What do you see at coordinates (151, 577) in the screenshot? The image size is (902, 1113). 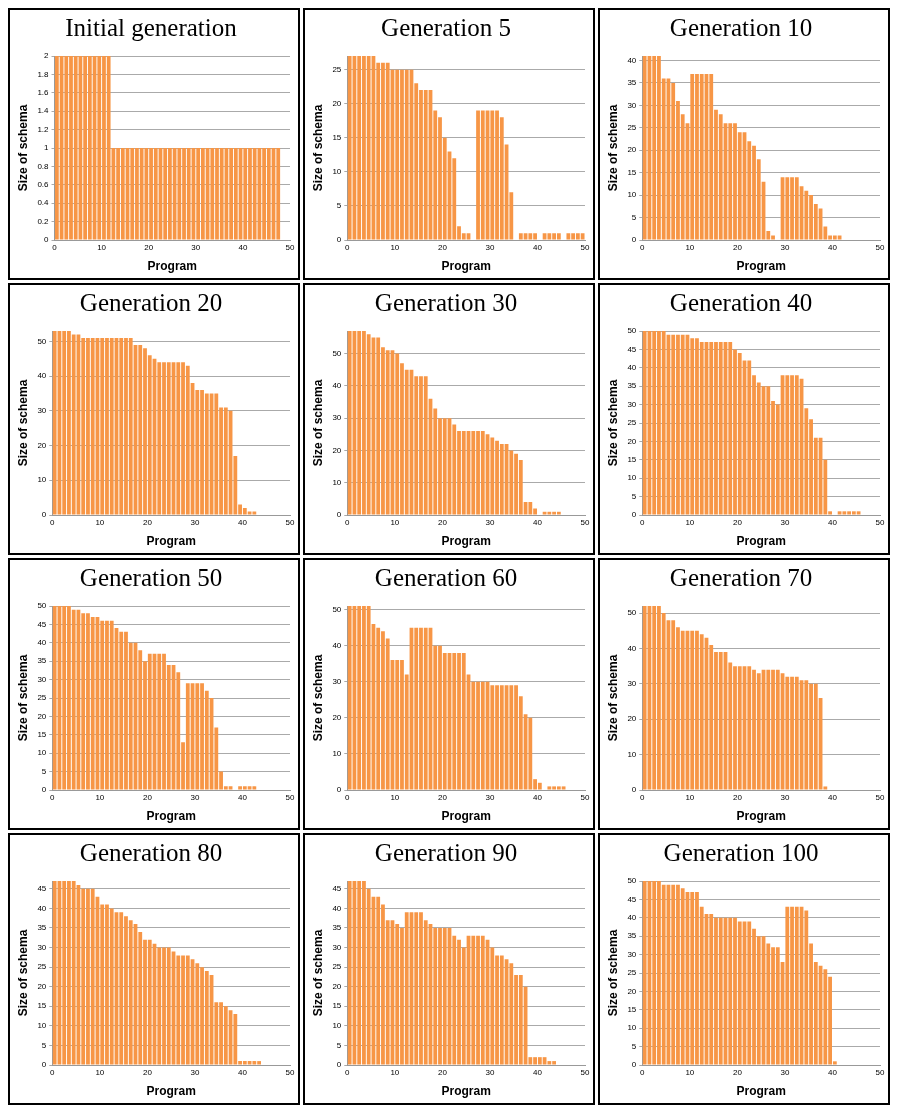 I see `chart-title: Generation 50` at bounding box center [151, 577].